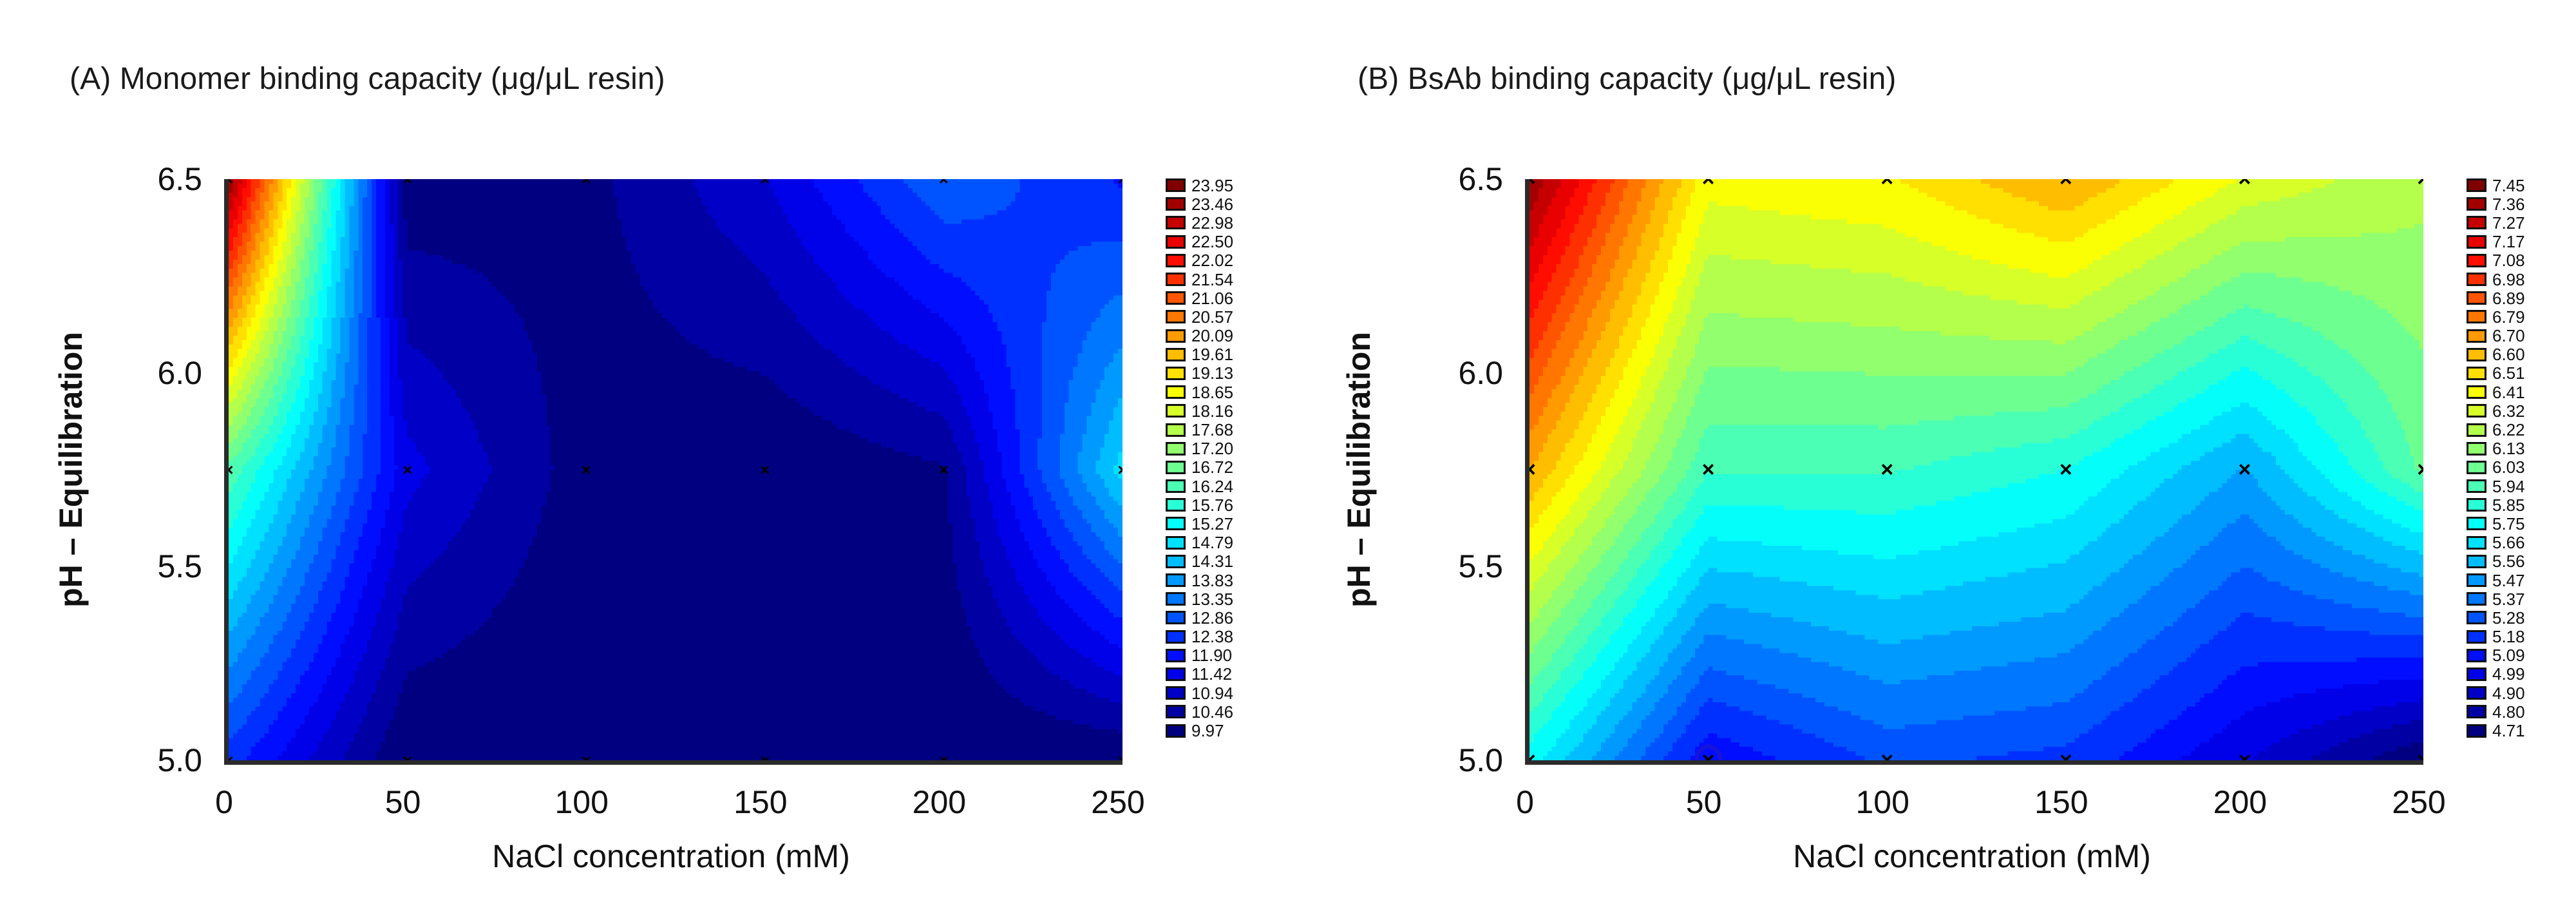  I want to click on legend-row: 5.85, so click(2496, 505).